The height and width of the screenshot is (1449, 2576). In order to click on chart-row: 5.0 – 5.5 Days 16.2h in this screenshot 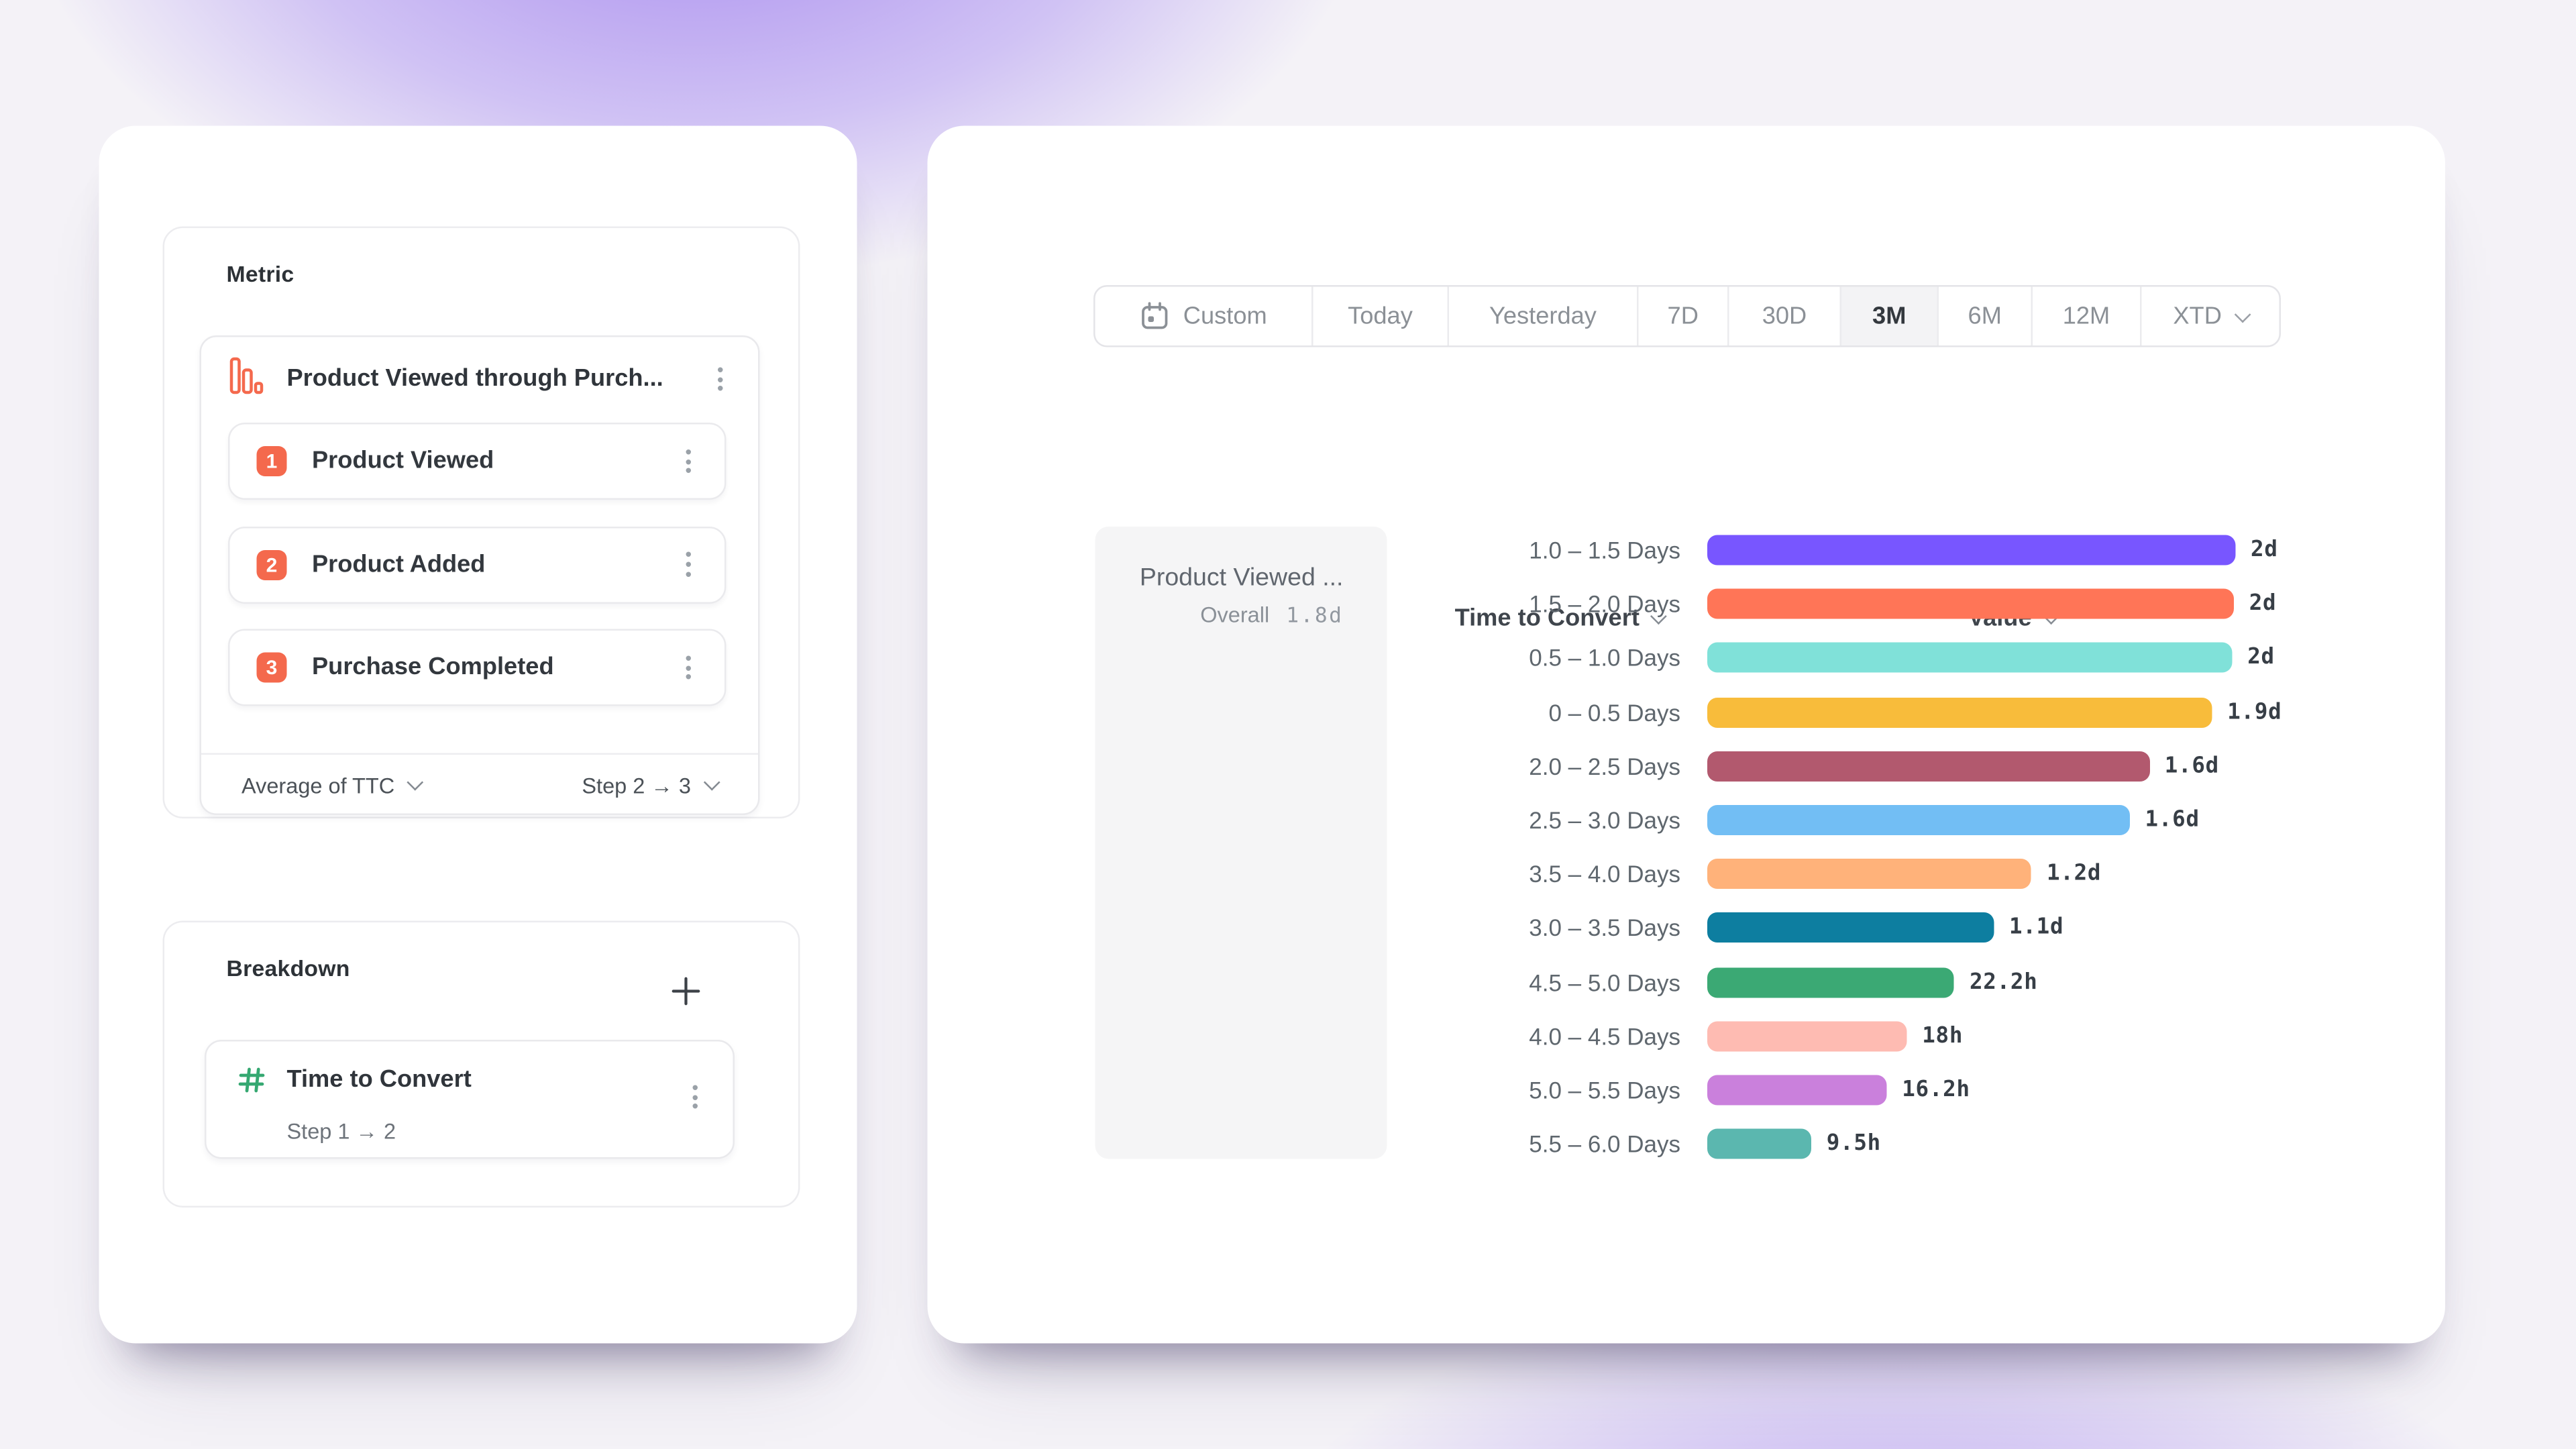, I will do `click(1687, 1090)`.